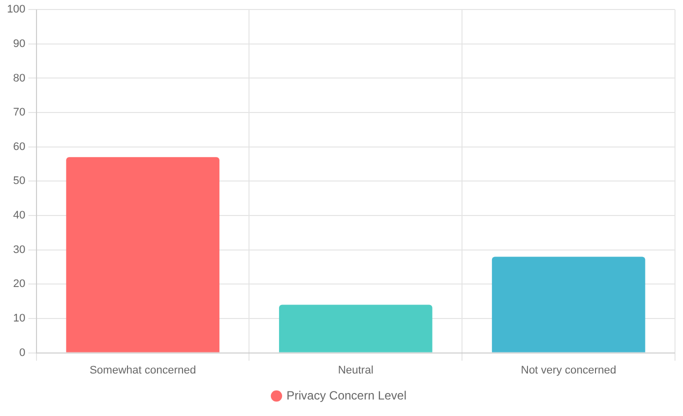 This screenshot has width=683, height=416. I want to click on y-tick-label: 60, so click(19, 146).